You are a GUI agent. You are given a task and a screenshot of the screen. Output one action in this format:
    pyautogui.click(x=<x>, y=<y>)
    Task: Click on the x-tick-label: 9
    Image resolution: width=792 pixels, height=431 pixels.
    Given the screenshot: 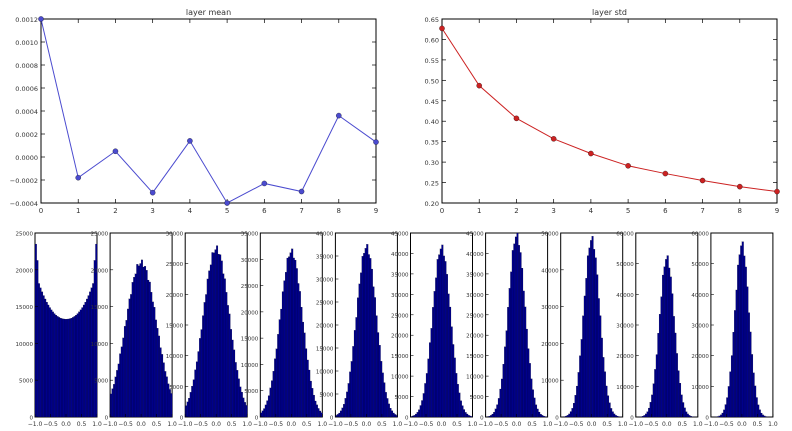 What is the action you would take?
    pyautogui.click(x=777, y=211)
    